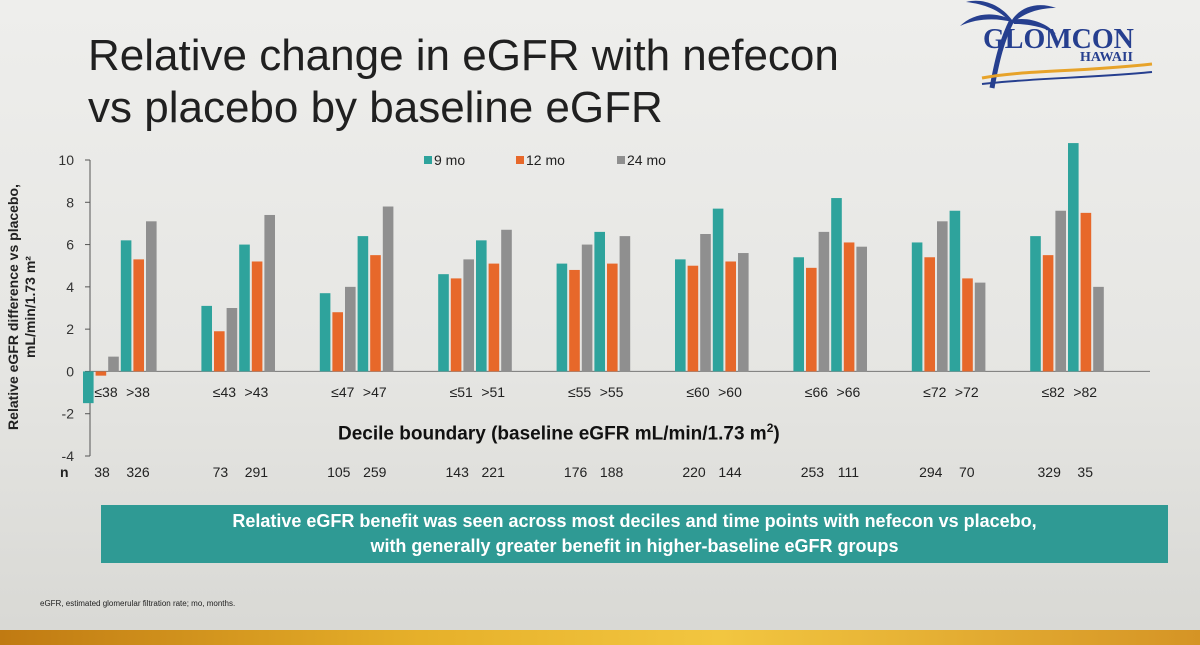 This screenshot has height=645, width=1200. What do you see at coordinates (342, 392) in the screenshot?
I see `decile-label: ≤47` at bounding box center [342, 392].